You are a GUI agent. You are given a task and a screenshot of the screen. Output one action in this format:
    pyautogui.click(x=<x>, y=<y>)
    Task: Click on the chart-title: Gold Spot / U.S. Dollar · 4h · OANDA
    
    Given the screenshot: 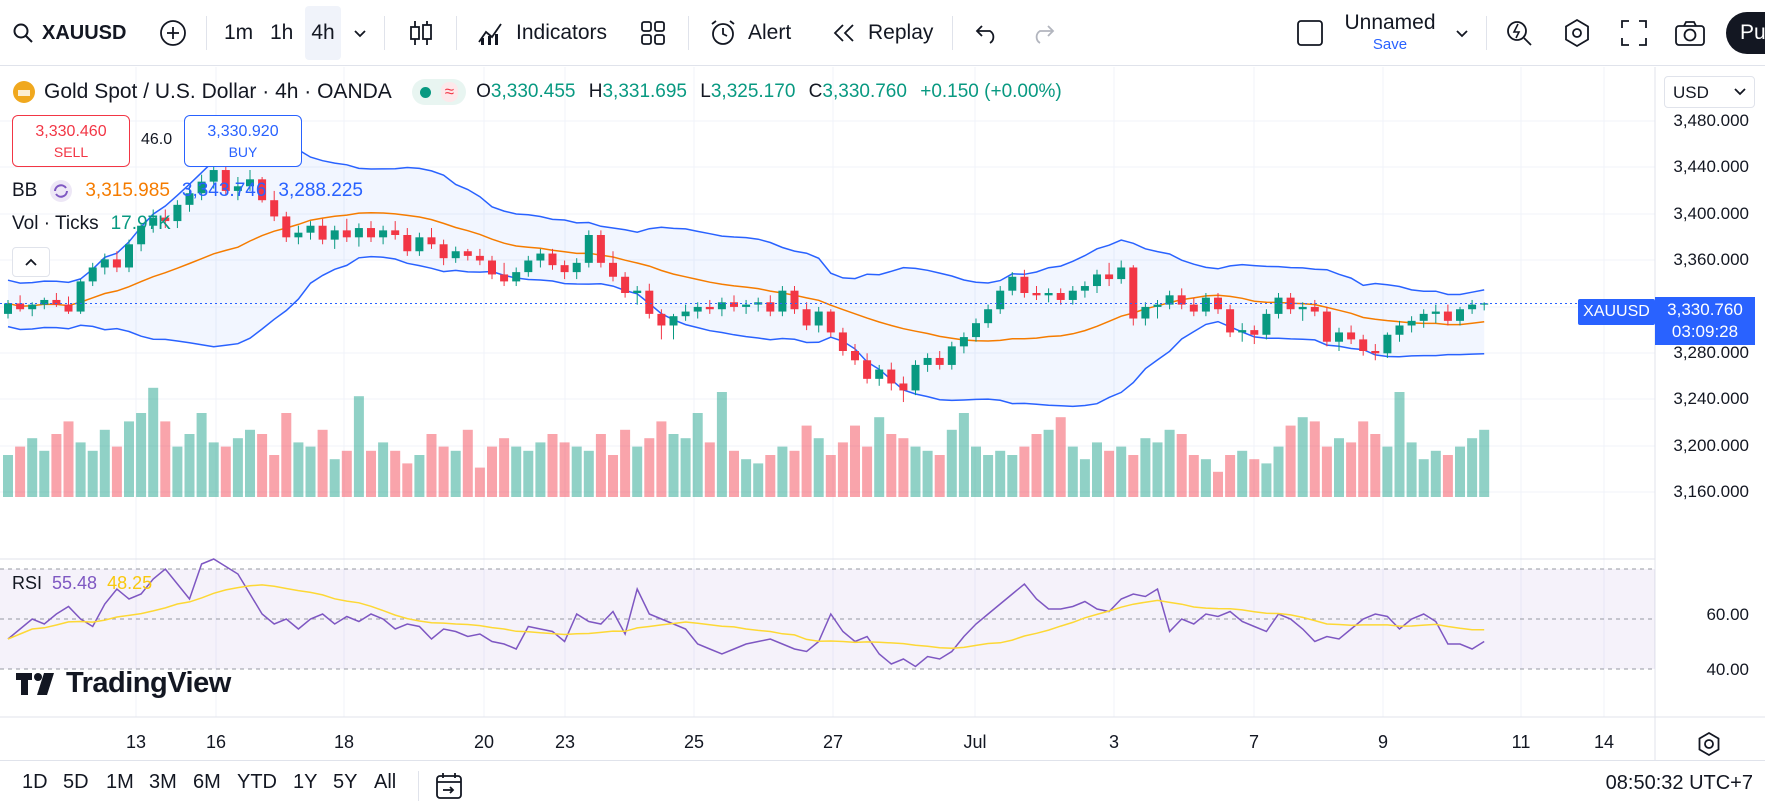 What is the action you would take?
    pyautogui.click(x=218, y=91)
    